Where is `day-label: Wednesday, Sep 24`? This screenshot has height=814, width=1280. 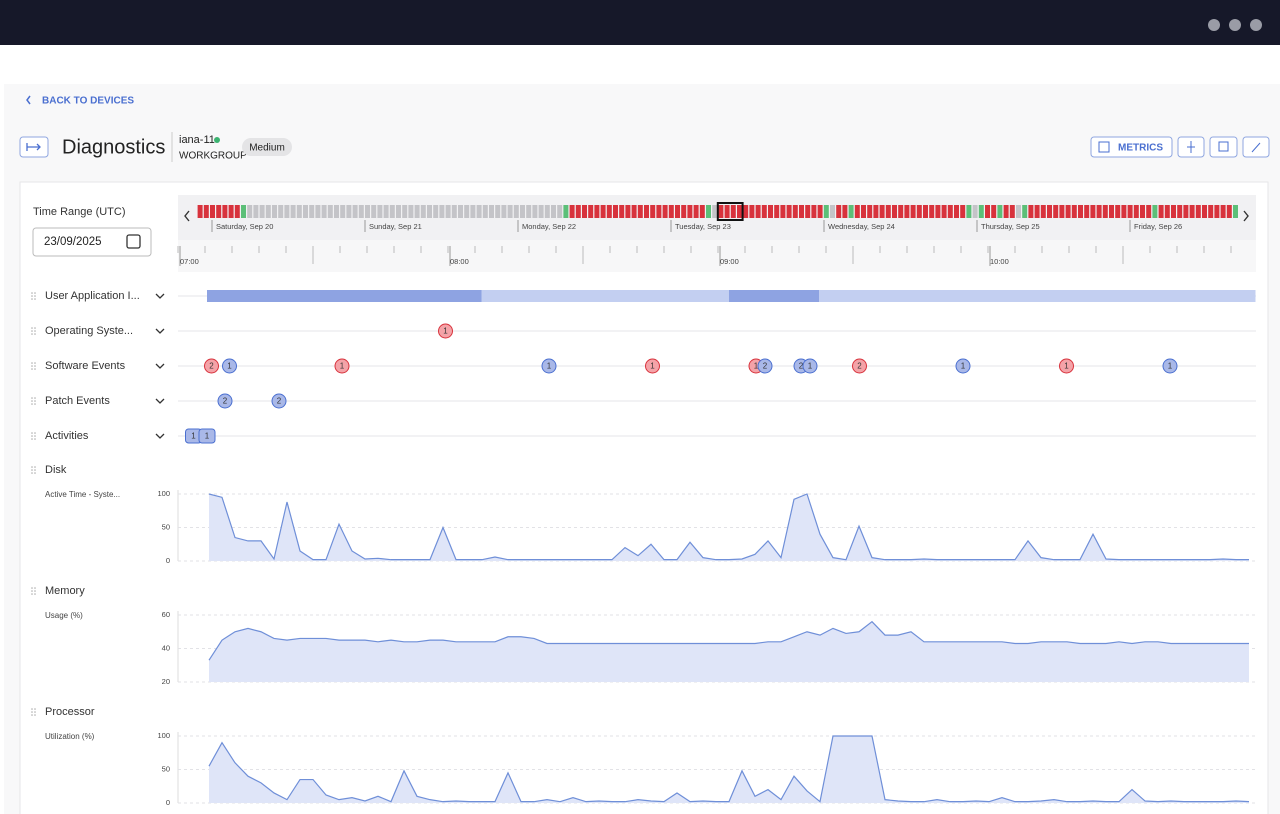
day-label: Wednesday, Sep 24 is located at coordinates (861, 226).